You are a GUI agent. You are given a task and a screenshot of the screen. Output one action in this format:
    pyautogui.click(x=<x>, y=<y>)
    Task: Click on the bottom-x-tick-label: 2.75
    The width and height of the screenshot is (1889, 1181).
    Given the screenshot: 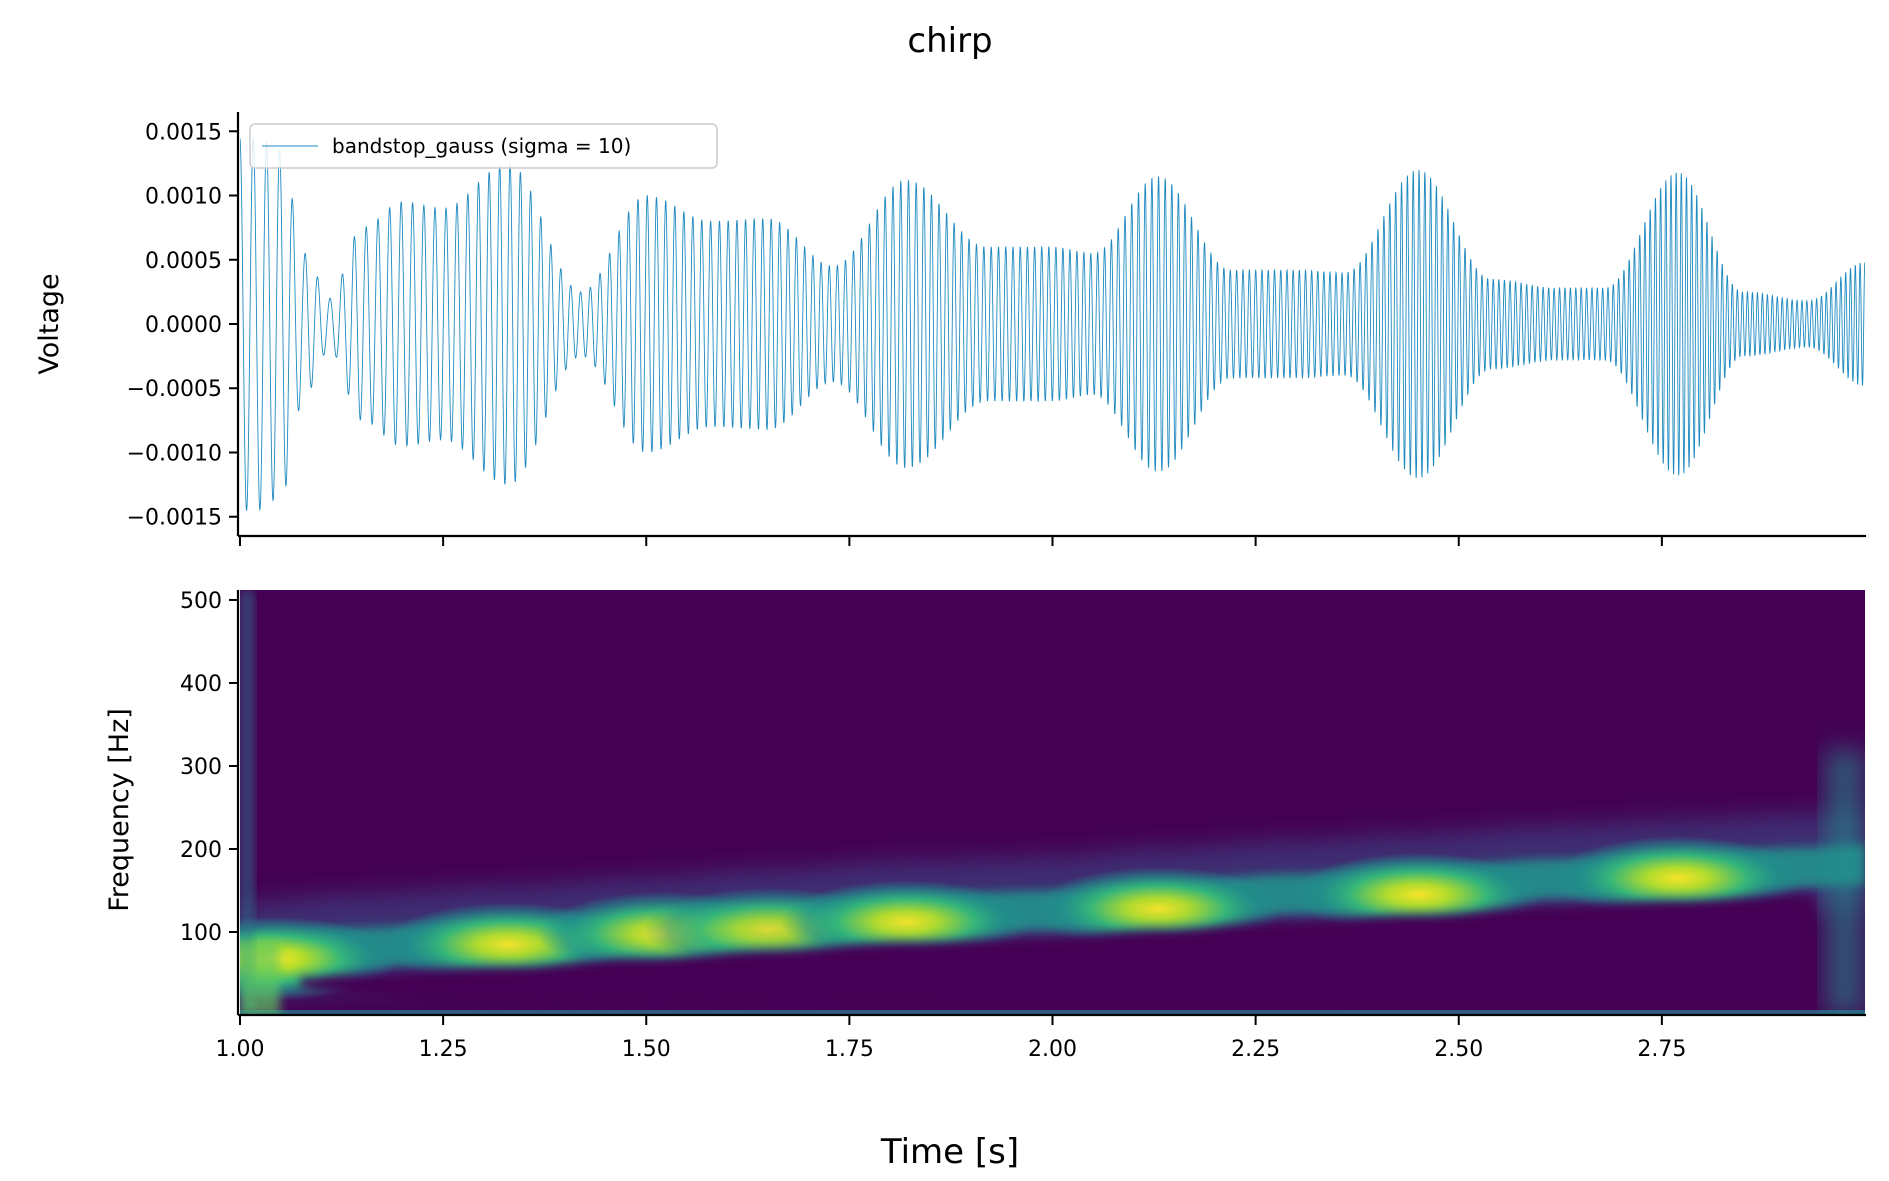 What is the action you would take?
    pyautogui.click(x=1661, y=1049)
    